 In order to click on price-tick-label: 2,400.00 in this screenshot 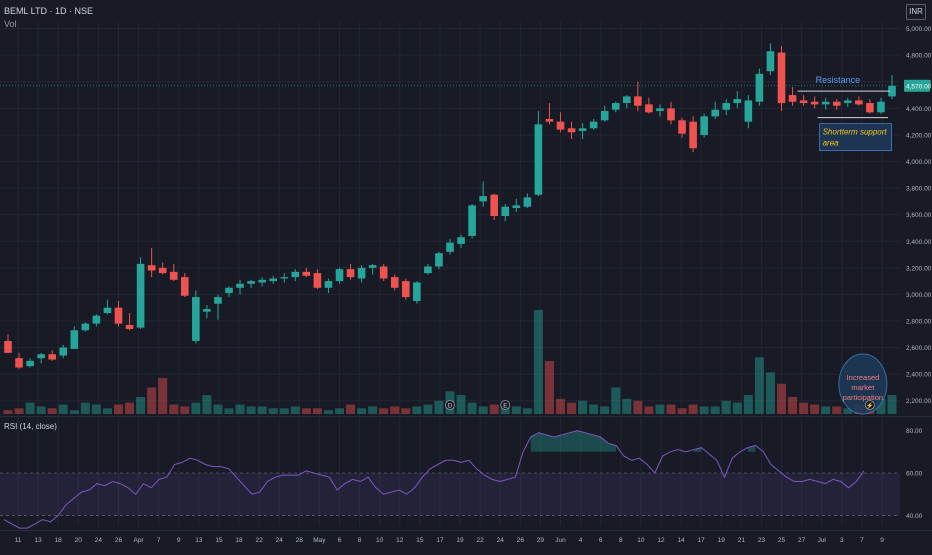, I will do `click(919, 375)`.